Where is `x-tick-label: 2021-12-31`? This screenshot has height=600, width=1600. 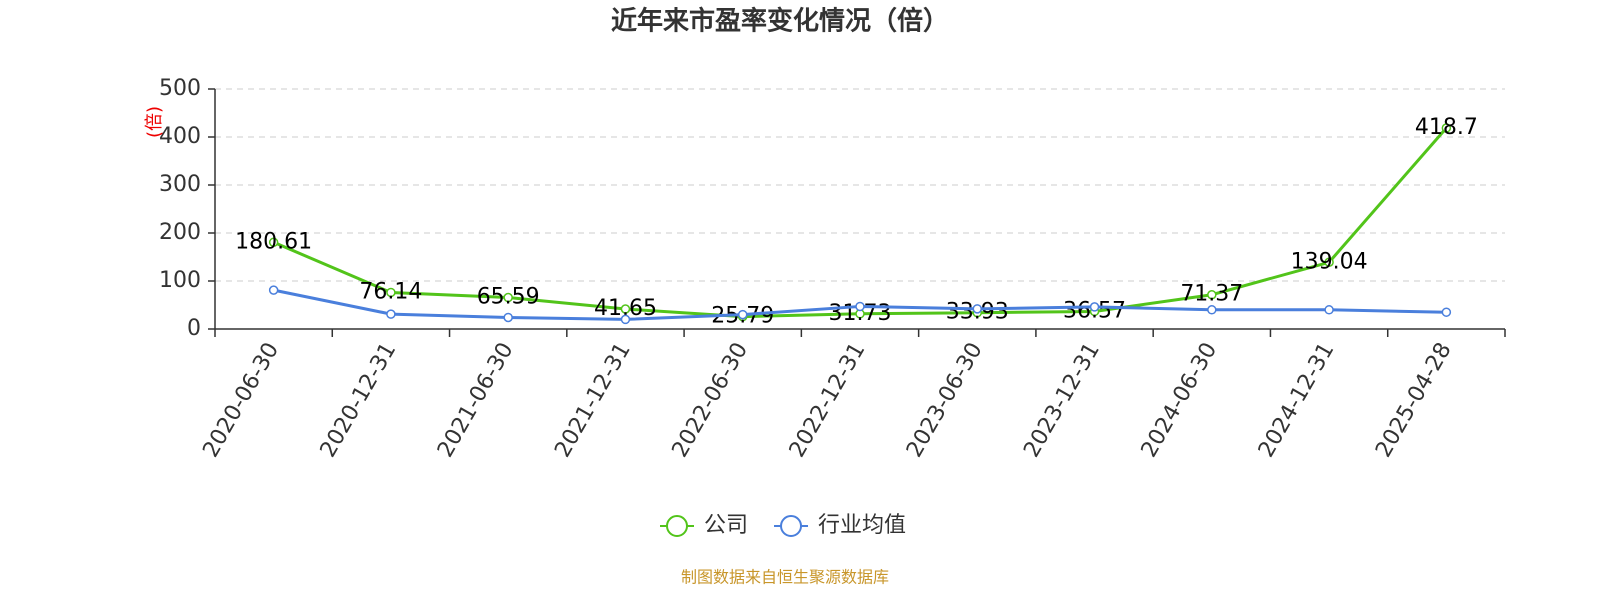
x-tick-label: 2021-12-31 is located at coordinates (593, 400).